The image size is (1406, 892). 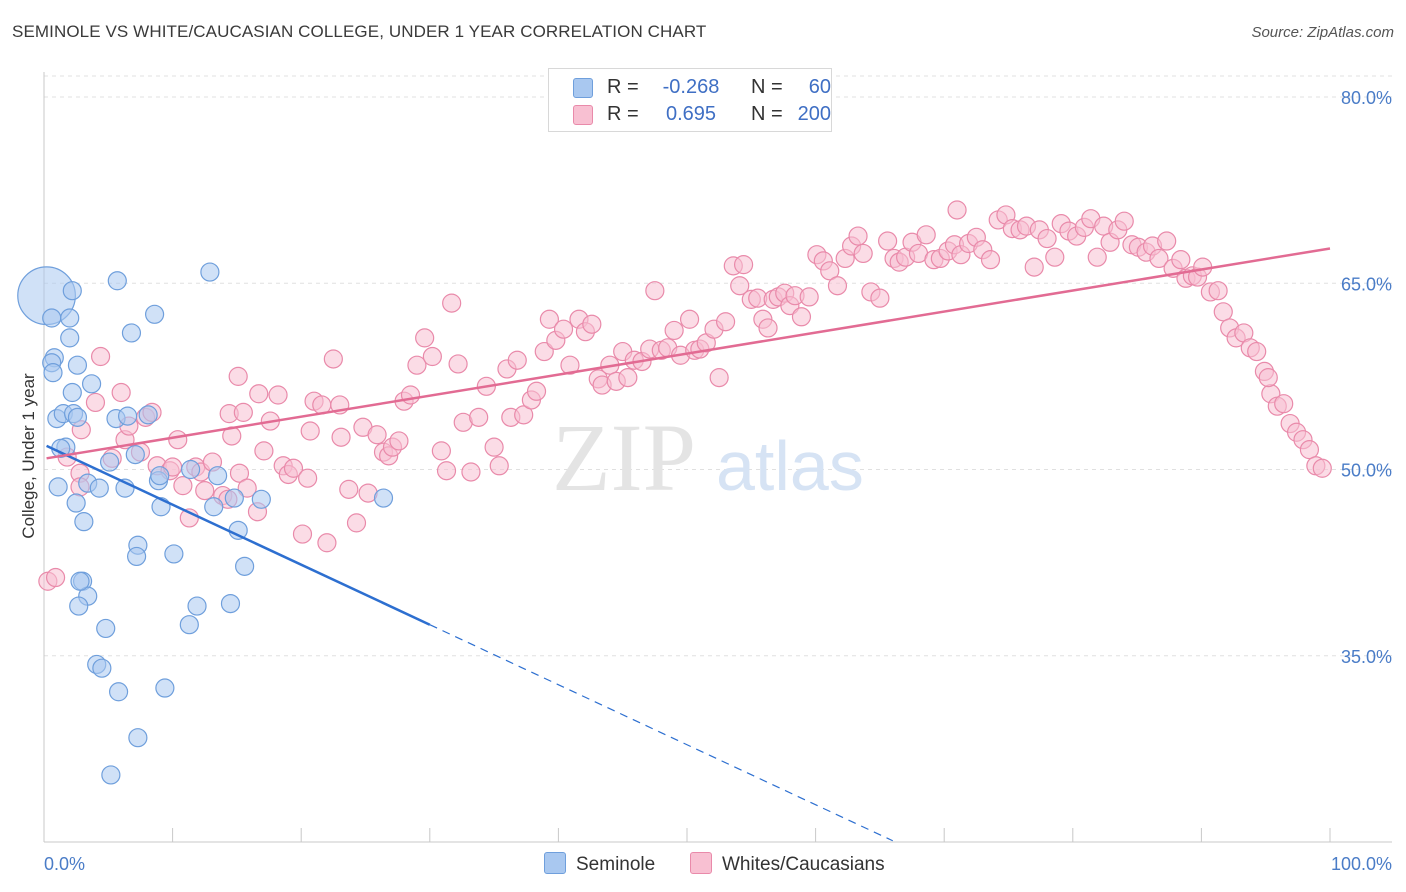 What do you see at coordinates (803, 864) in the screenshot?
I see `legend-label-whites: Whites/Caucasians` at bounding box center [803, 864].